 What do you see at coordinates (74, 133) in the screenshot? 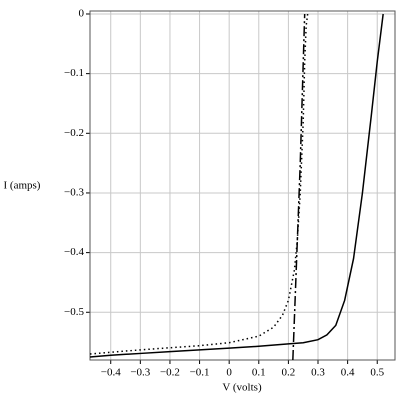
I see `y-tick-label: −0.2` at bounding box center [74, 133].